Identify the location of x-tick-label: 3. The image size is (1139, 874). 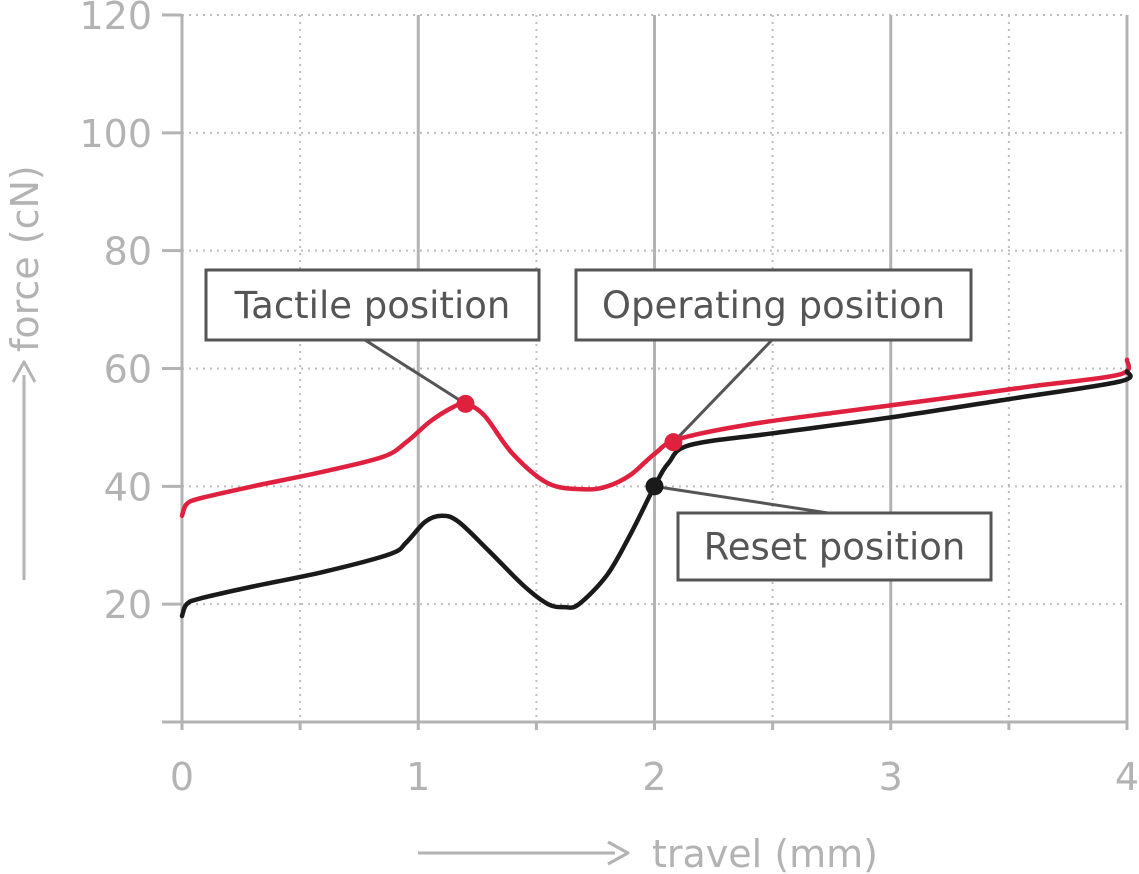
(891, 777).